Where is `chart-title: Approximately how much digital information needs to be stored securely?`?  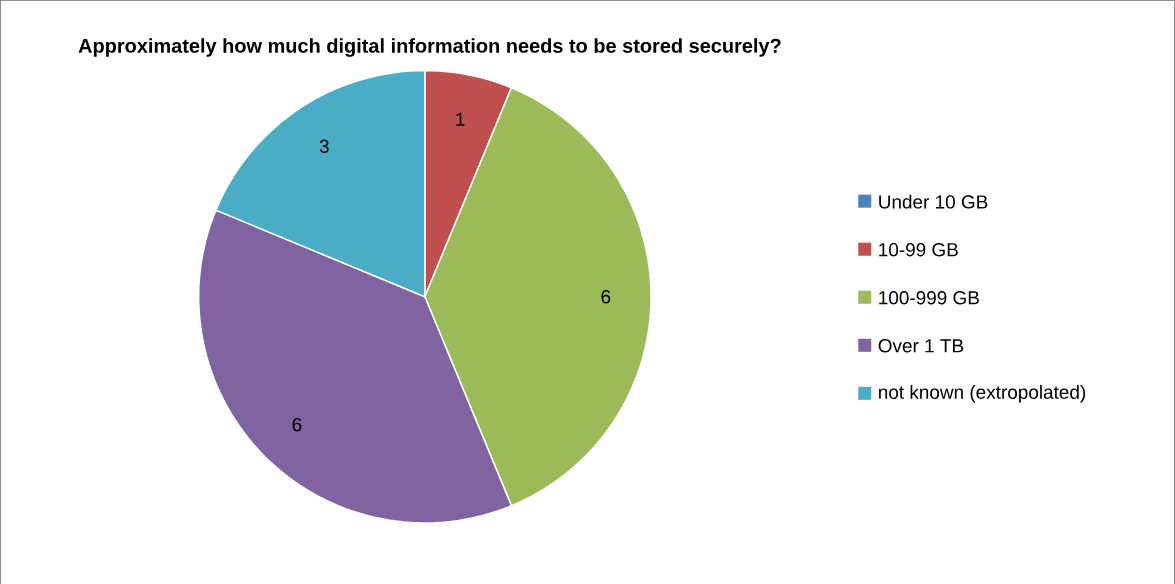
chart-title: Approximately how much digital information needs to be stored securely? is located at coordinates (429, 47).